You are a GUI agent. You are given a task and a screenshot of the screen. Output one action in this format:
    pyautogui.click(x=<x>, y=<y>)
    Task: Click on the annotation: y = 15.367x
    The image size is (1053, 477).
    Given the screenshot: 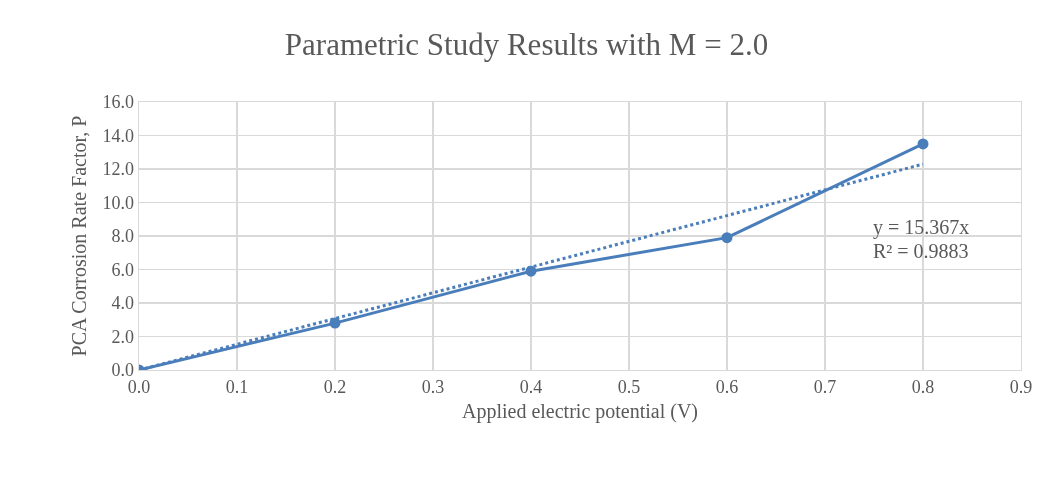 What is the action you would take?
    pyautogui.click(x=921, y=227)
    